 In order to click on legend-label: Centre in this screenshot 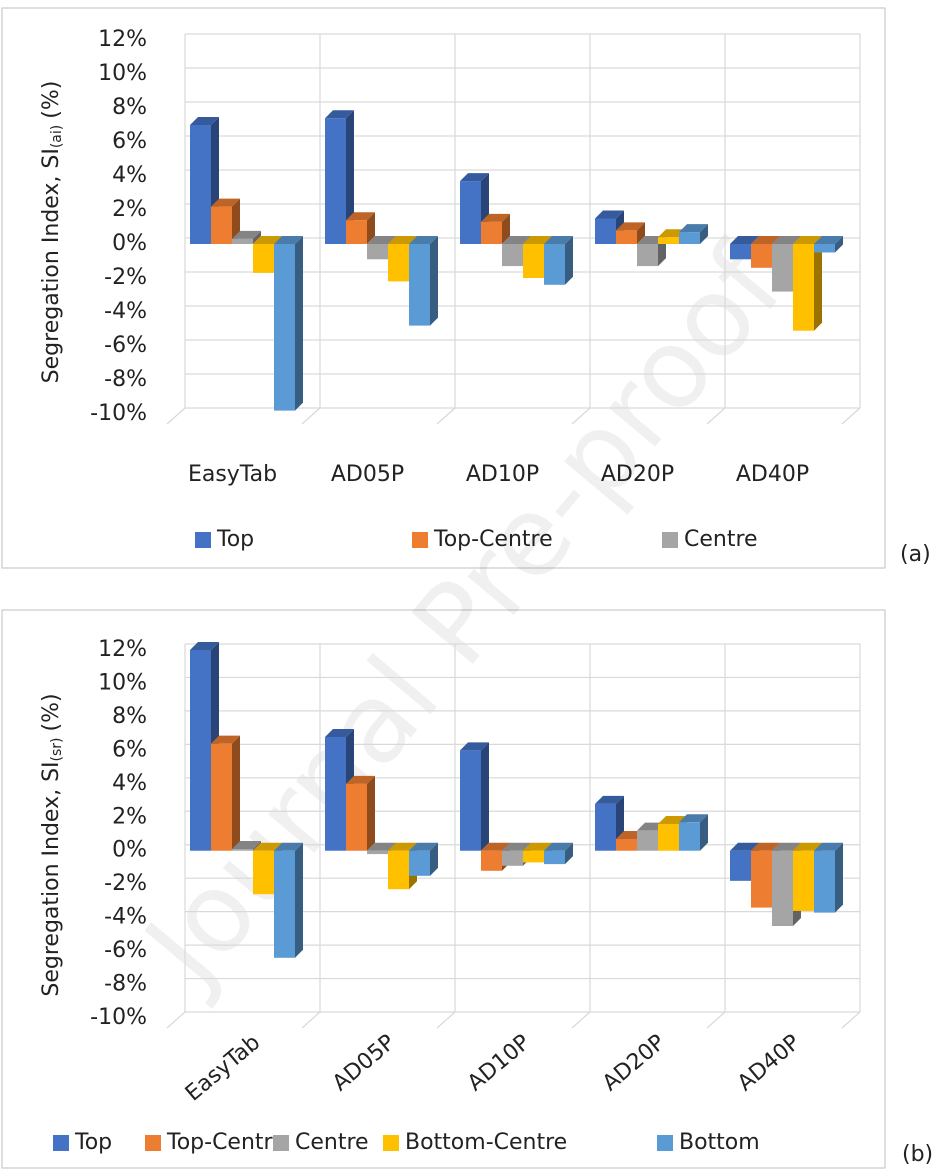, I will do `click(332, 1142)`.